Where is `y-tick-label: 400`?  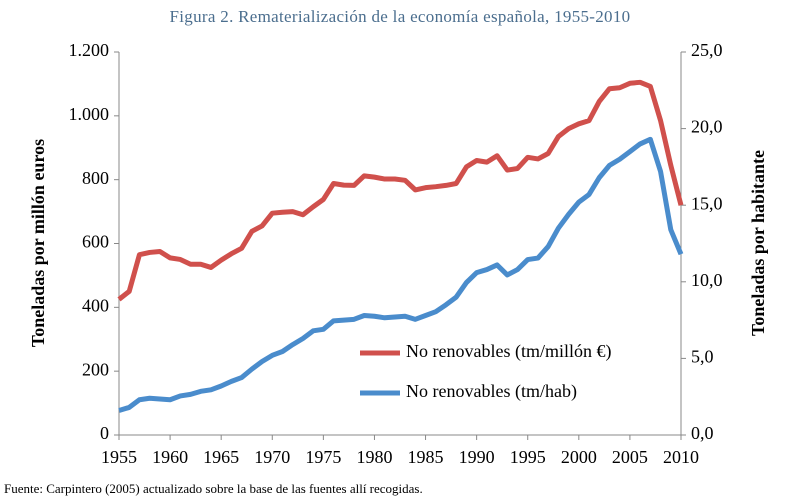
y-tick-label: 400 is located at coordinates (95, 305).